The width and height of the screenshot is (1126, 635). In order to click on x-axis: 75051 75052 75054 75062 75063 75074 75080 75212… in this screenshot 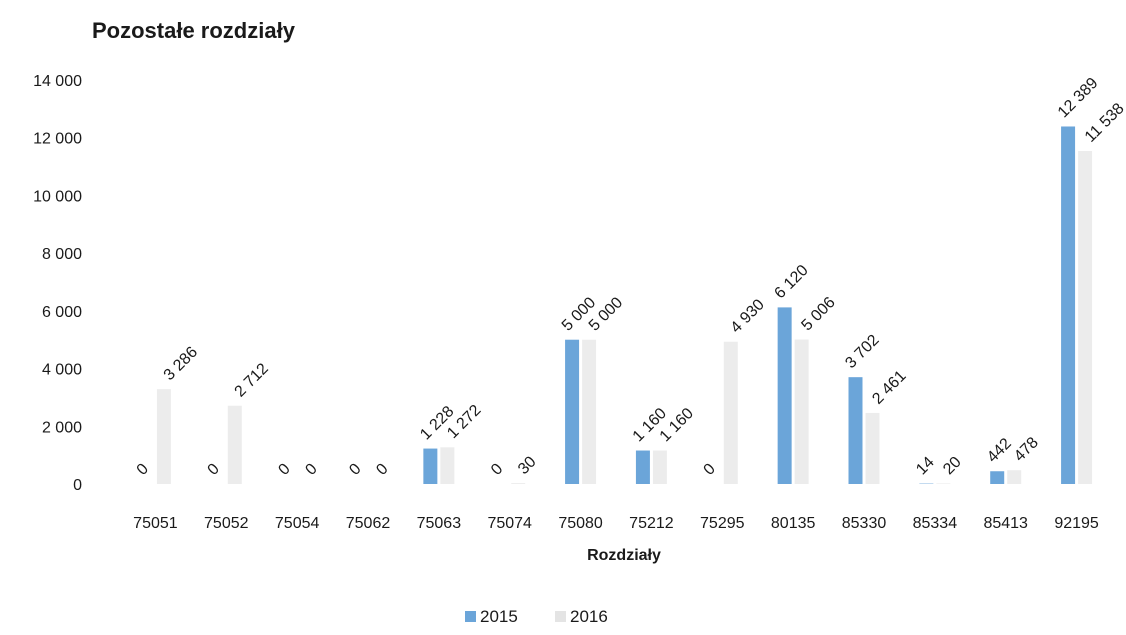, I will do `click(616, 523)`.